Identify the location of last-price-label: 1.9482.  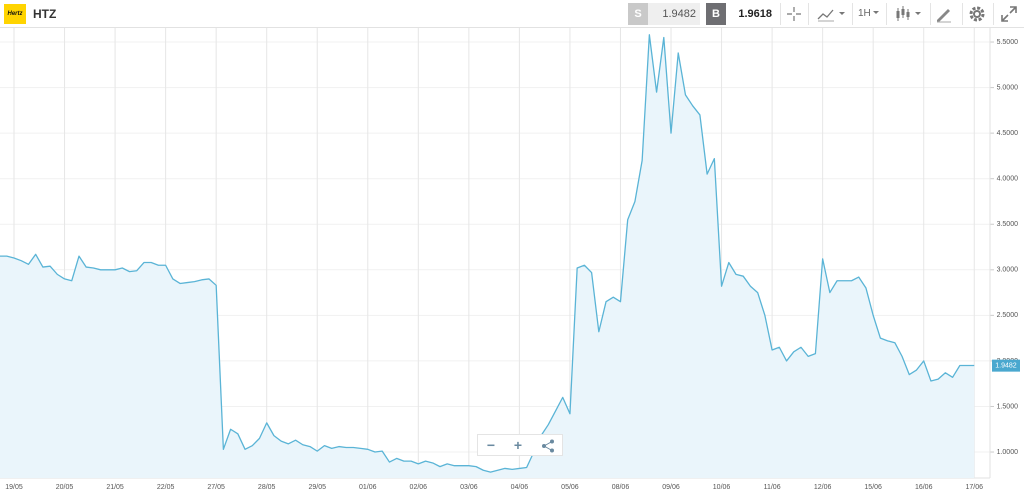
(1006, 365).